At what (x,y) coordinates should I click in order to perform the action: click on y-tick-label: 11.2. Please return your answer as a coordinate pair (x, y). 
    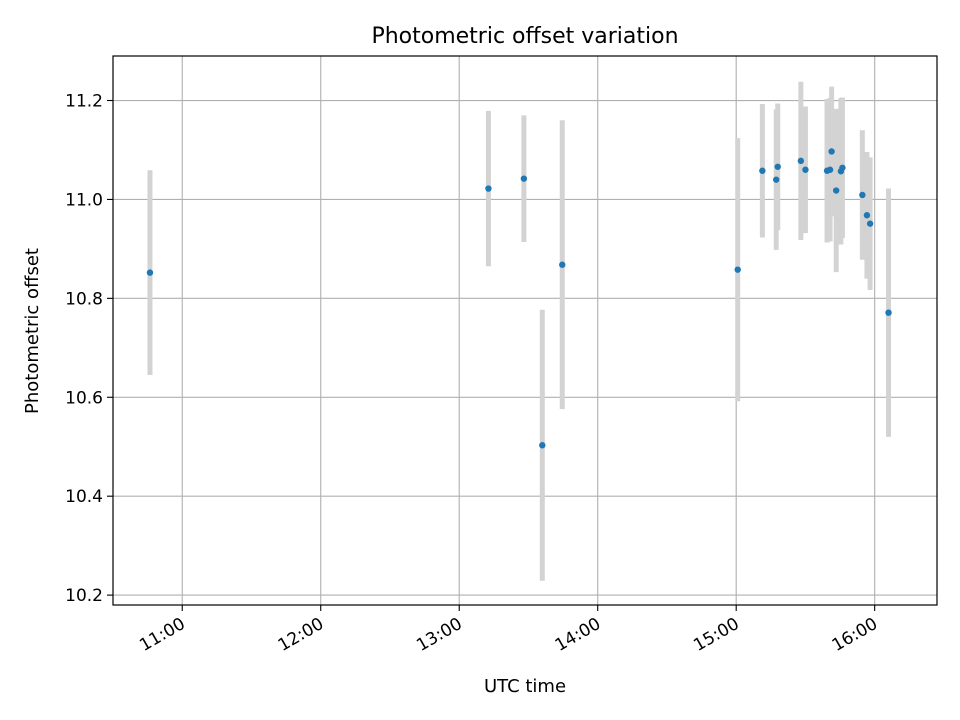
    Looking at the image, I should click on (84, 102).